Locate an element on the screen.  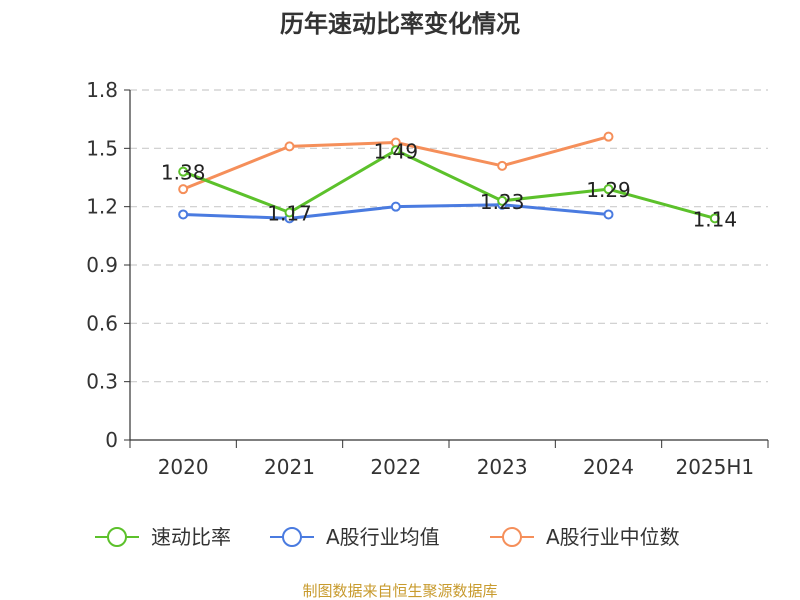
chart-title: 历年速动比率变化情况 is located at coordinates (400, 24).